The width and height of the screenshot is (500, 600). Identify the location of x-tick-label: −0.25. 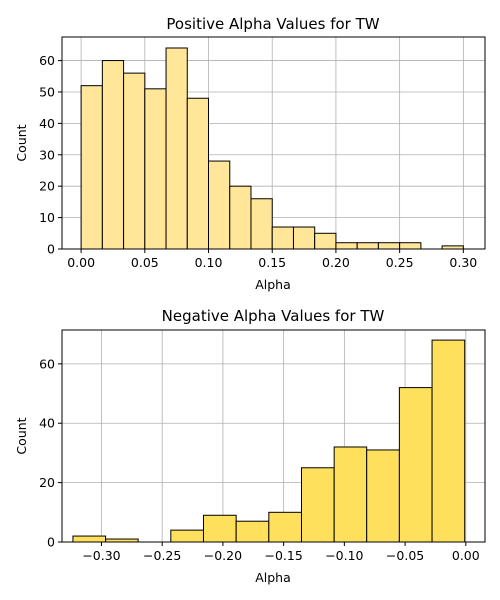
(162, 555).